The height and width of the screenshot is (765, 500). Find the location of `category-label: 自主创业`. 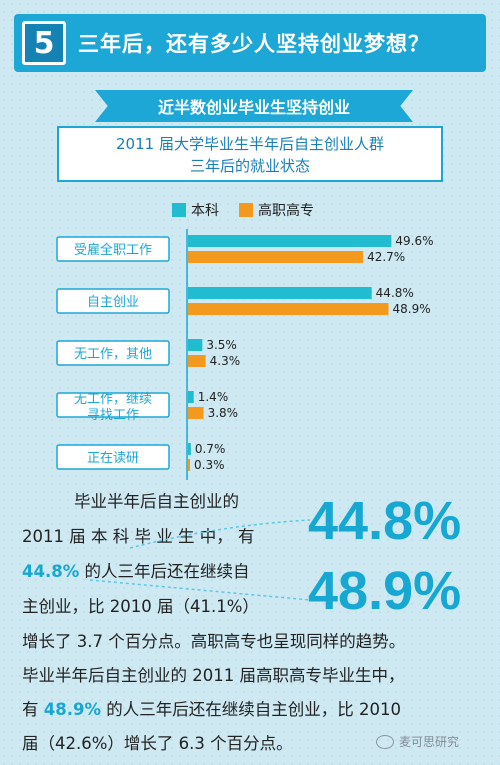

category-label: 自主创业 is located at coordinates (113, 302).